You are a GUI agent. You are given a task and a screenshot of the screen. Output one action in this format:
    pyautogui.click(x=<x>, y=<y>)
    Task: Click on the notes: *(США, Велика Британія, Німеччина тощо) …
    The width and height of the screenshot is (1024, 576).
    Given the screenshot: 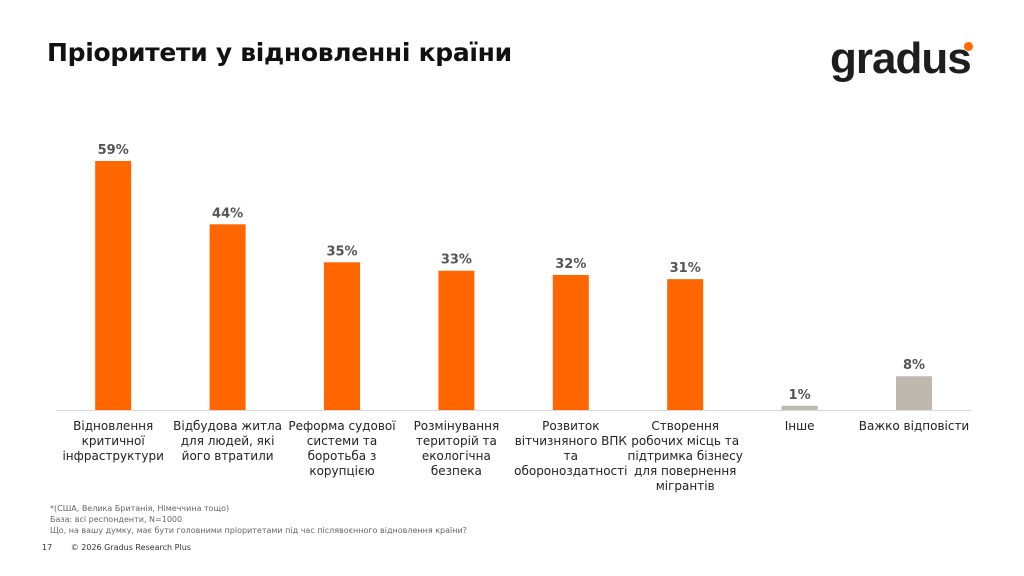 What is the action you would take?
    pyautogui.click(x=258, y=519)
    